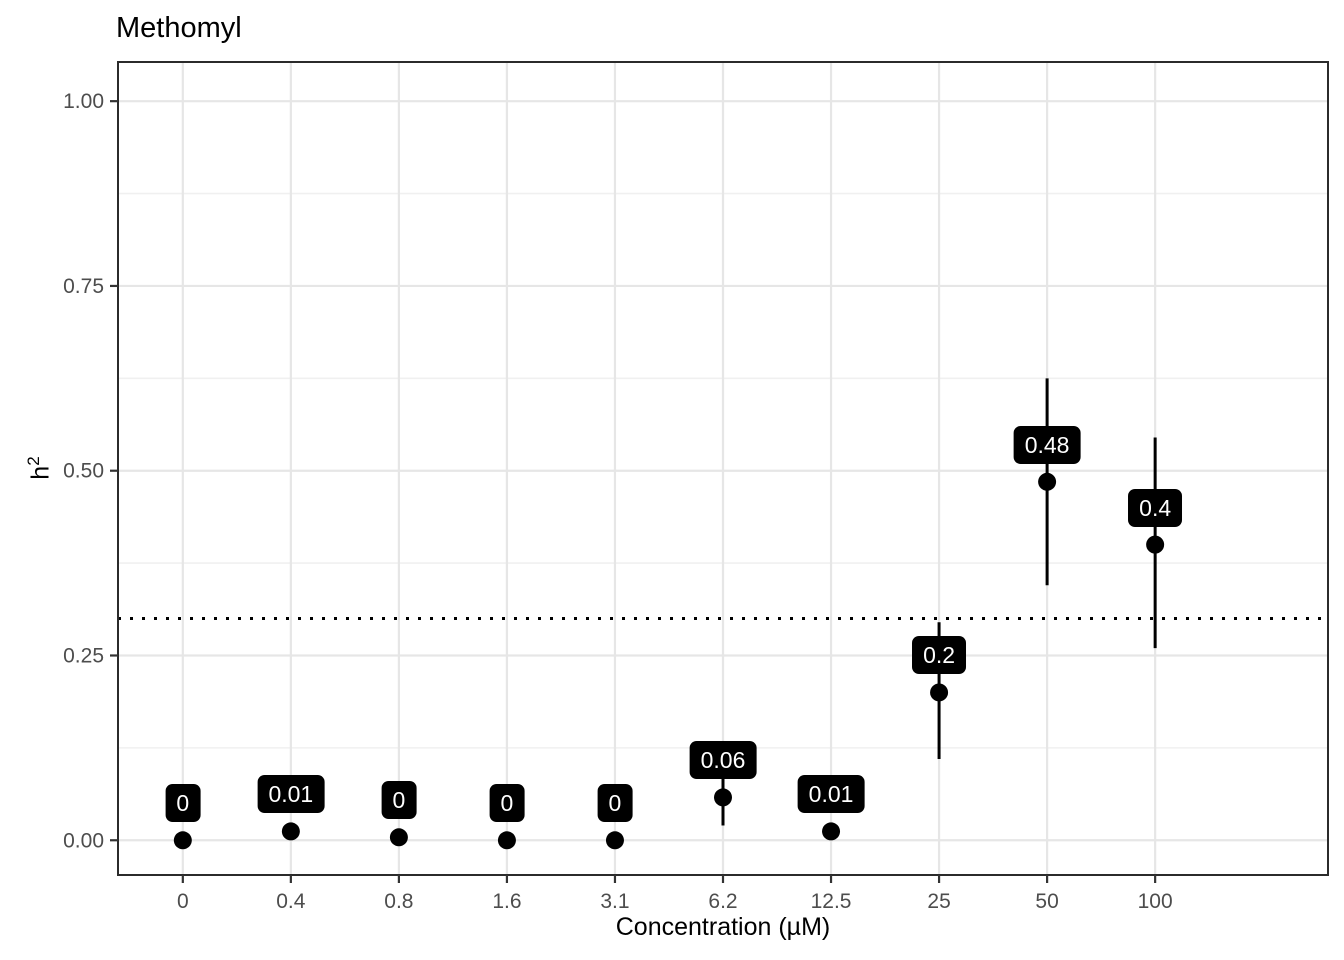 This screenshot has height=960, width=1344. I want to click on value-label: 0.2, so click(939, 655).